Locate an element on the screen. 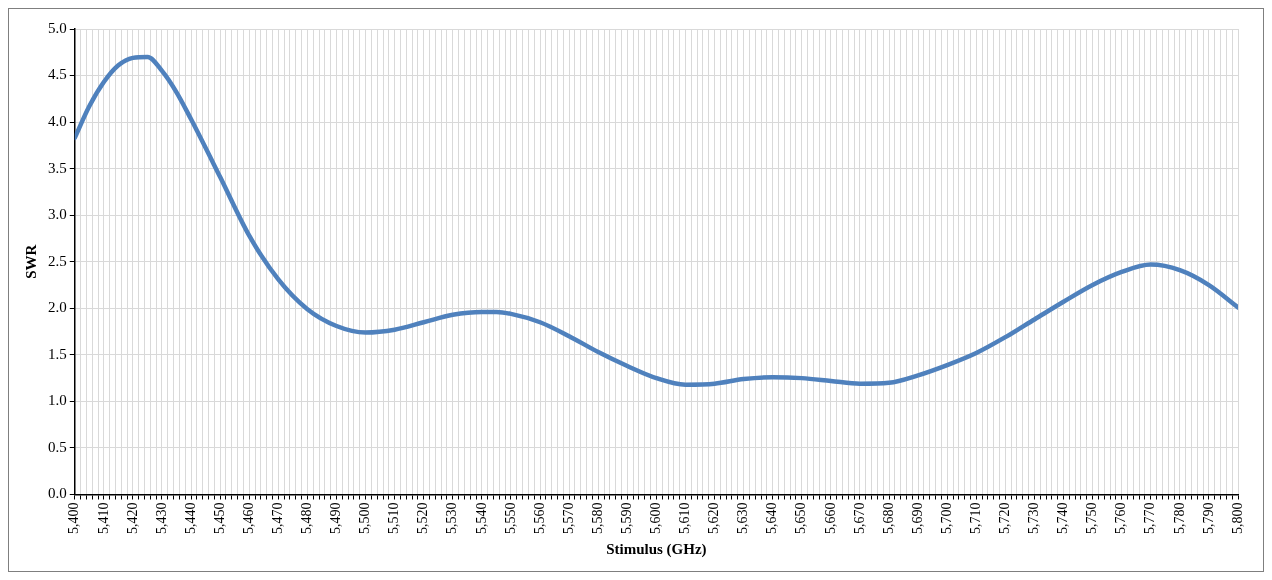 This screenshot has width=1272, height=580. y-tick-label: 2.5 is located at coordinates (57, 260).